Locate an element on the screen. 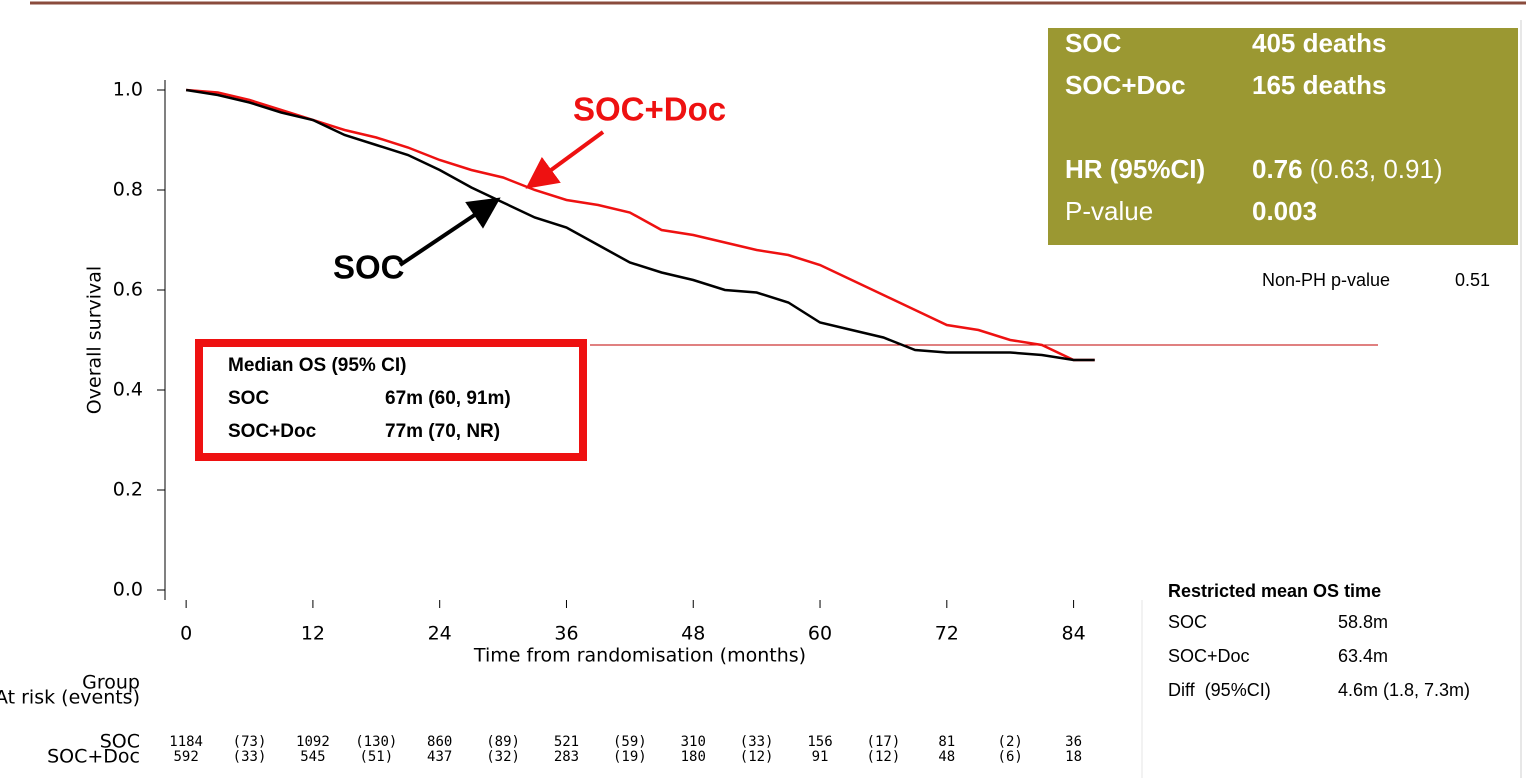  risk-cell: (89) is located at coordinates (503, 742).